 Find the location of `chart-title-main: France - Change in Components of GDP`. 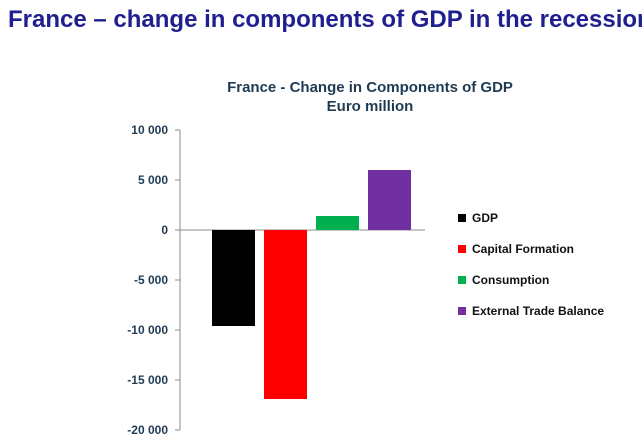

chart-title-main: France - Change in Components of GDP is located at coordinates (370, 87).